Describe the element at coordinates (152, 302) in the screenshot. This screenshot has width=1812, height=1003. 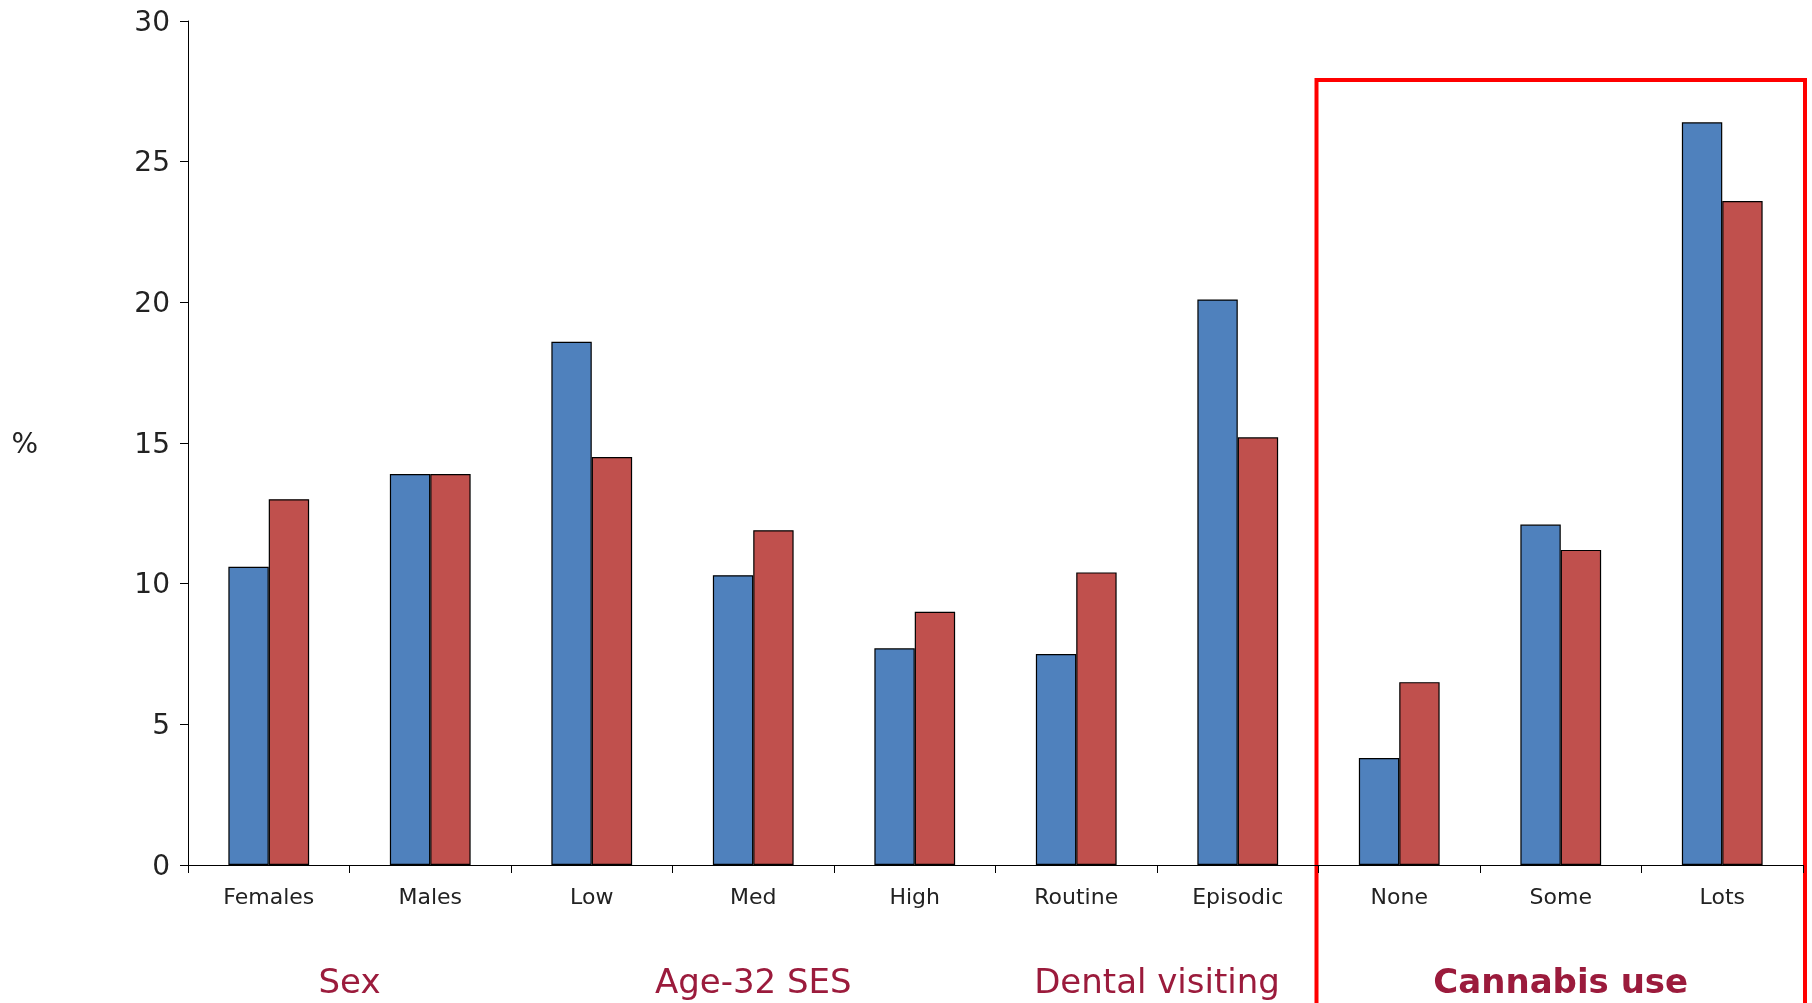
I see `y-tick-label: 20` at that location.